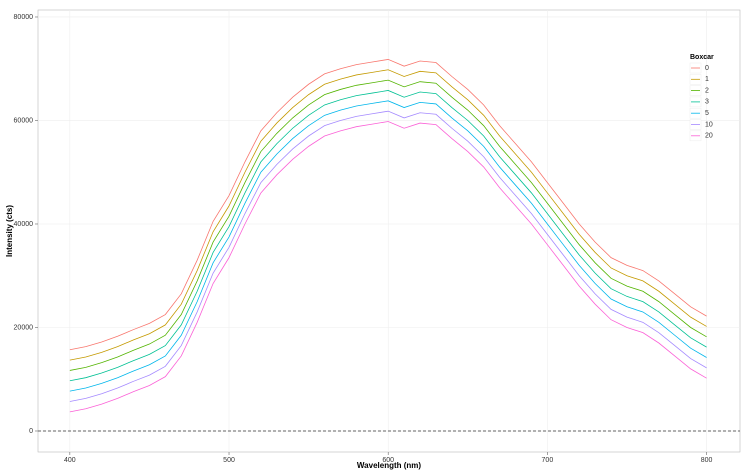 Image resolution: width=750 pixels, height=476 pixels. I want to click on legend-label: 3, so click(707, 102).